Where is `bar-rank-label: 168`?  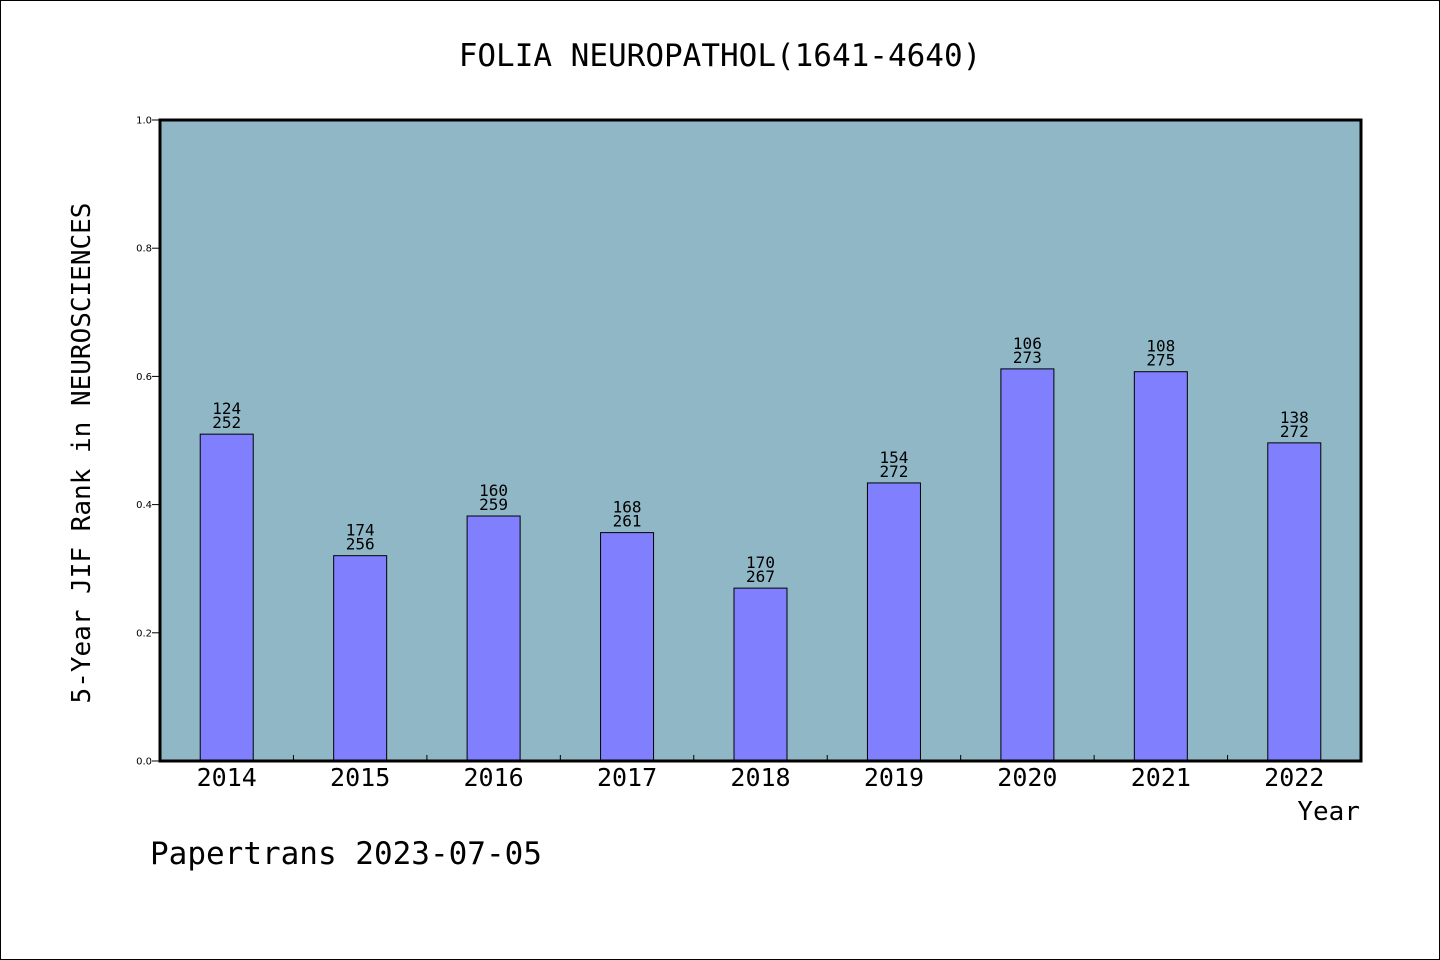 bar-rank-label: 168 is located at coordinates (627, 507).